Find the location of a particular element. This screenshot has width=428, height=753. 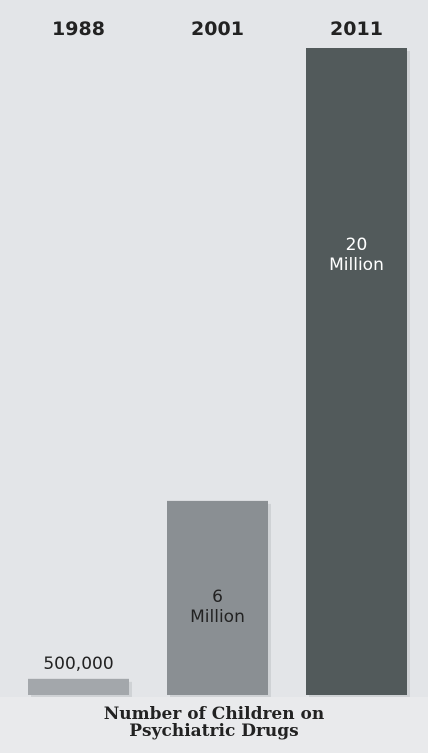

value-label-2001-line-1: 6 is located at coordinates (217, 597).